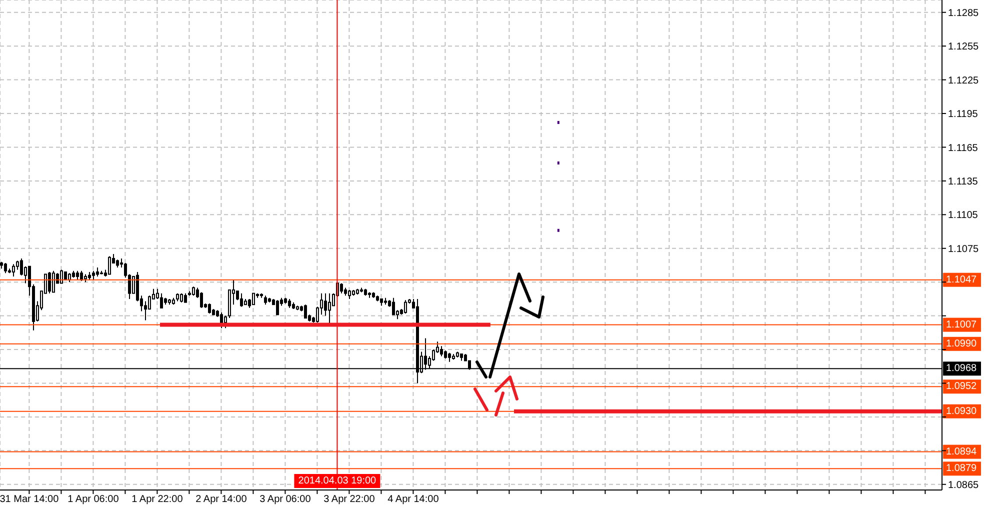 This screenshot has width=993, height=511. What do you see at coordinates (963, 182) in the screenshot?
I see `y-tick-label: 1.1135` at bounding box center [963, 182].